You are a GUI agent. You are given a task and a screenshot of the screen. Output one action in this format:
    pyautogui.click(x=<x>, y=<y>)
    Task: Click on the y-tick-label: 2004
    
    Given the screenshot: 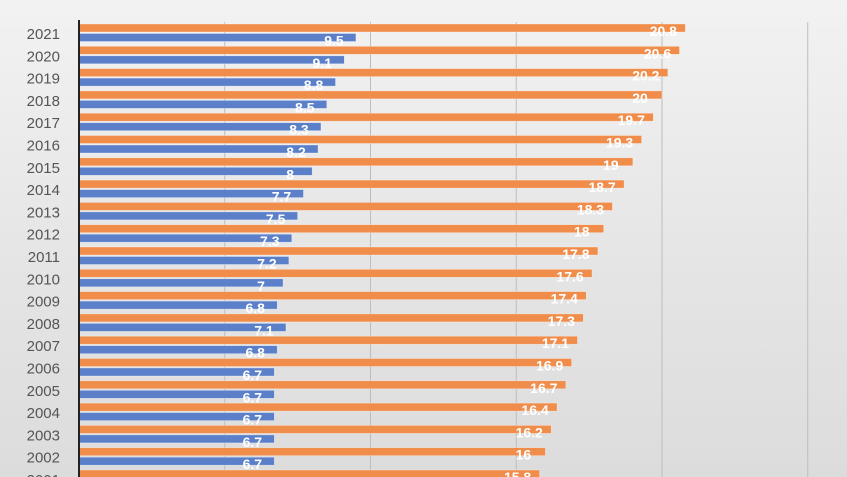 What is the action you would take?
    pyautogui.click(x=43, y=413)
    